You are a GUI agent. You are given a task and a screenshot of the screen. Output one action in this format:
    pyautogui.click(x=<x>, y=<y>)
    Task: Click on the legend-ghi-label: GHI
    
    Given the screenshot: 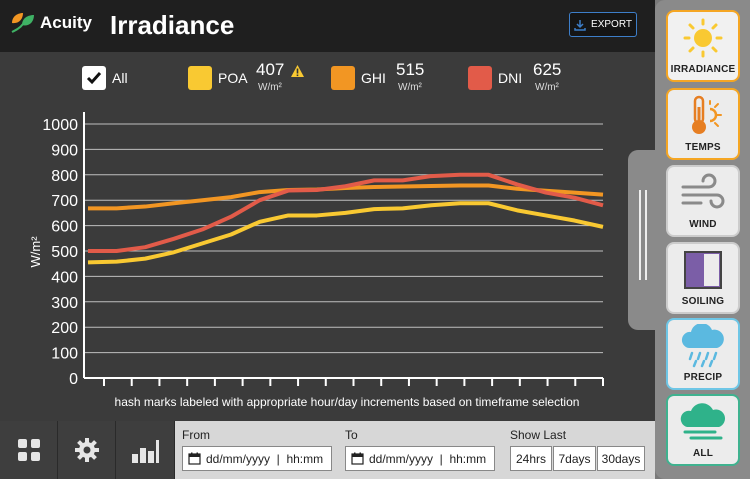 What is the action you would take?
    pyautogui.click(x=373, y=78)
    